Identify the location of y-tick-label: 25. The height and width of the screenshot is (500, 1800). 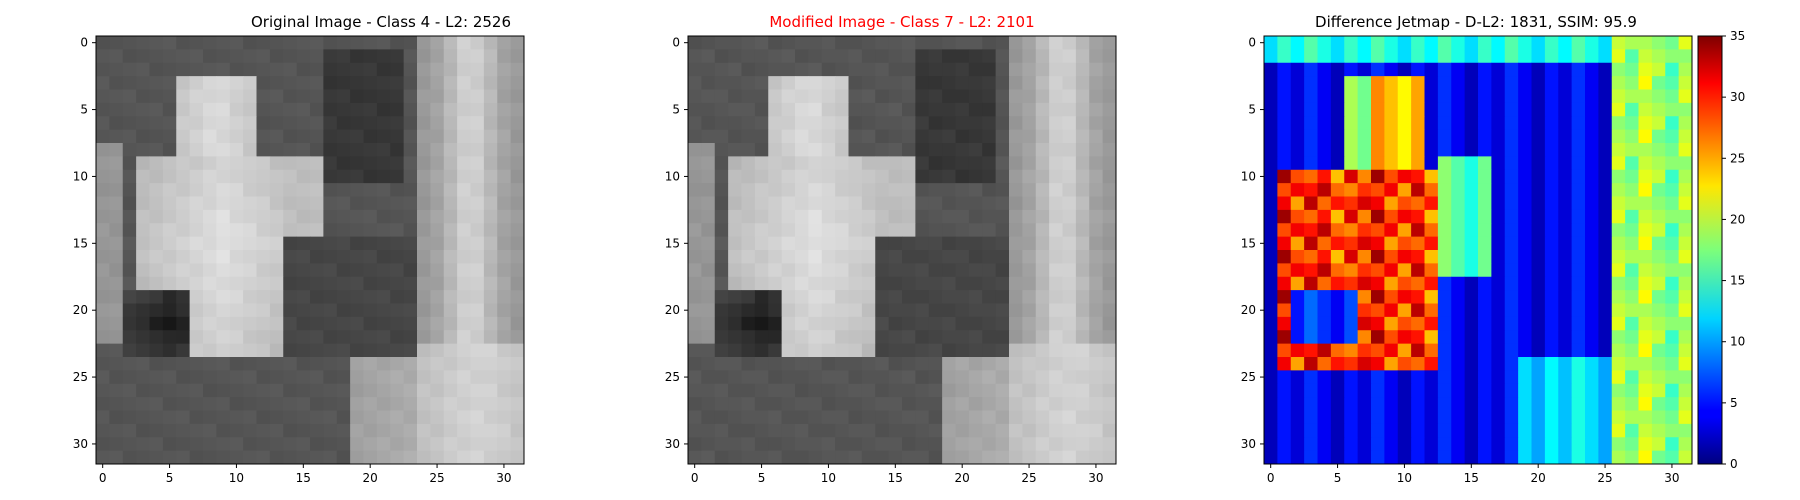
(1248, 377).